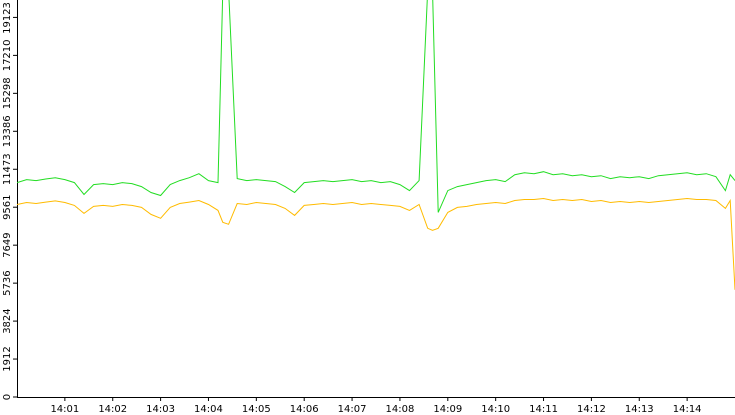  What do you see at coordinates (7, 320) in the screenshot?
I see `y-tick-label: 3824` at bounding box center [7, 320].